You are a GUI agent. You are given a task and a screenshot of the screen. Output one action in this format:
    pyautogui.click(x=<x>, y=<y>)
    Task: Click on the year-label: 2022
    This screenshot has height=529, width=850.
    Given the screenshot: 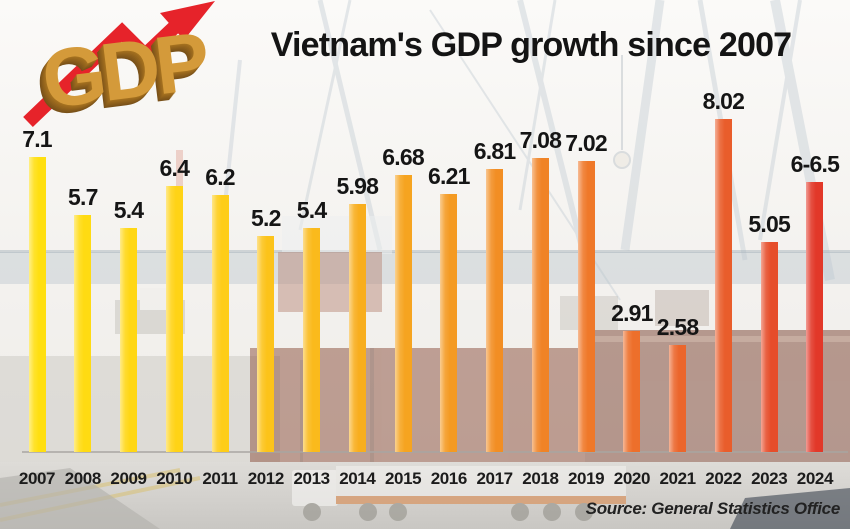 What is the action you would take?
    pyautogui.click(x=723, y=478)
    